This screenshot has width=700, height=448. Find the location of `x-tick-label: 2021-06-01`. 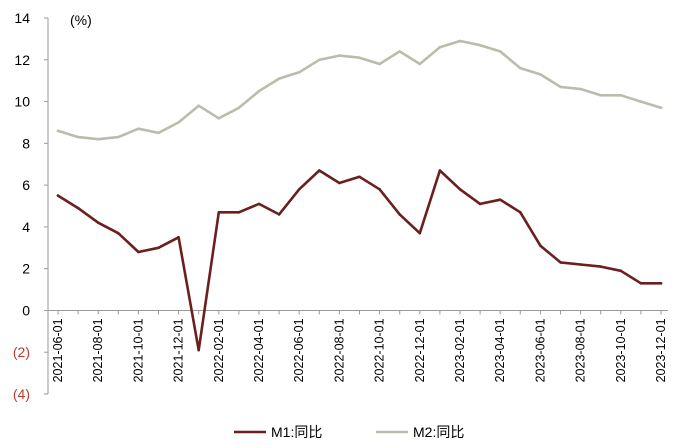

x-tick-label: 2021-06-01 is located at coordinates (58, 350).